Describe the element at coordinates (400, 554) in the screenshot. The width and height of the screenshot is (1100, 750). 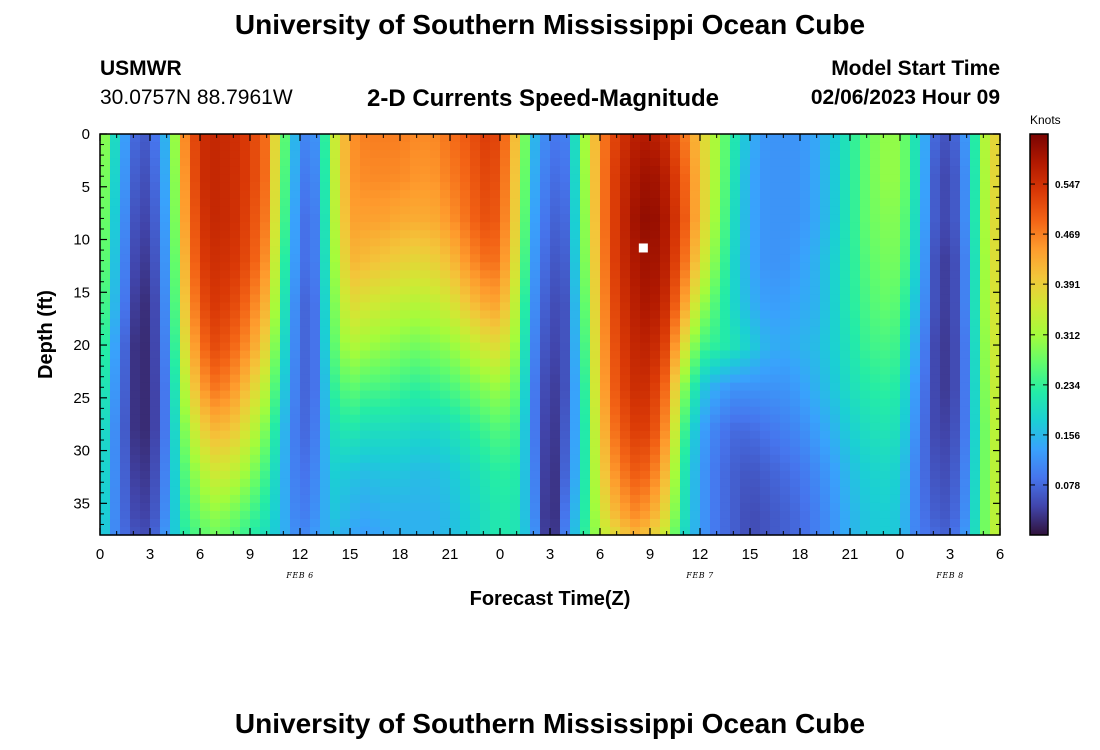
I see `x-tick-label: 18` at that location.